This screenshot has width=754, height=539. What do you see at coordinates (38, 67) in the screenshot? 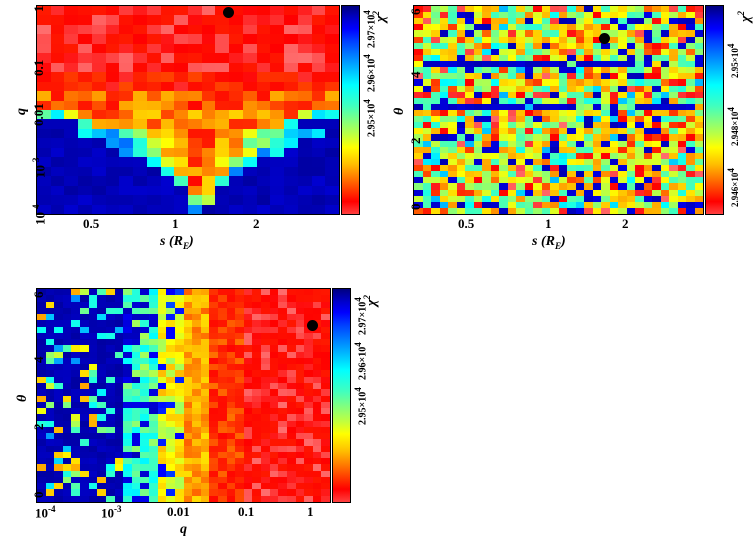
I see `ytick-label: 0.1` at bounding box center [38, 67].